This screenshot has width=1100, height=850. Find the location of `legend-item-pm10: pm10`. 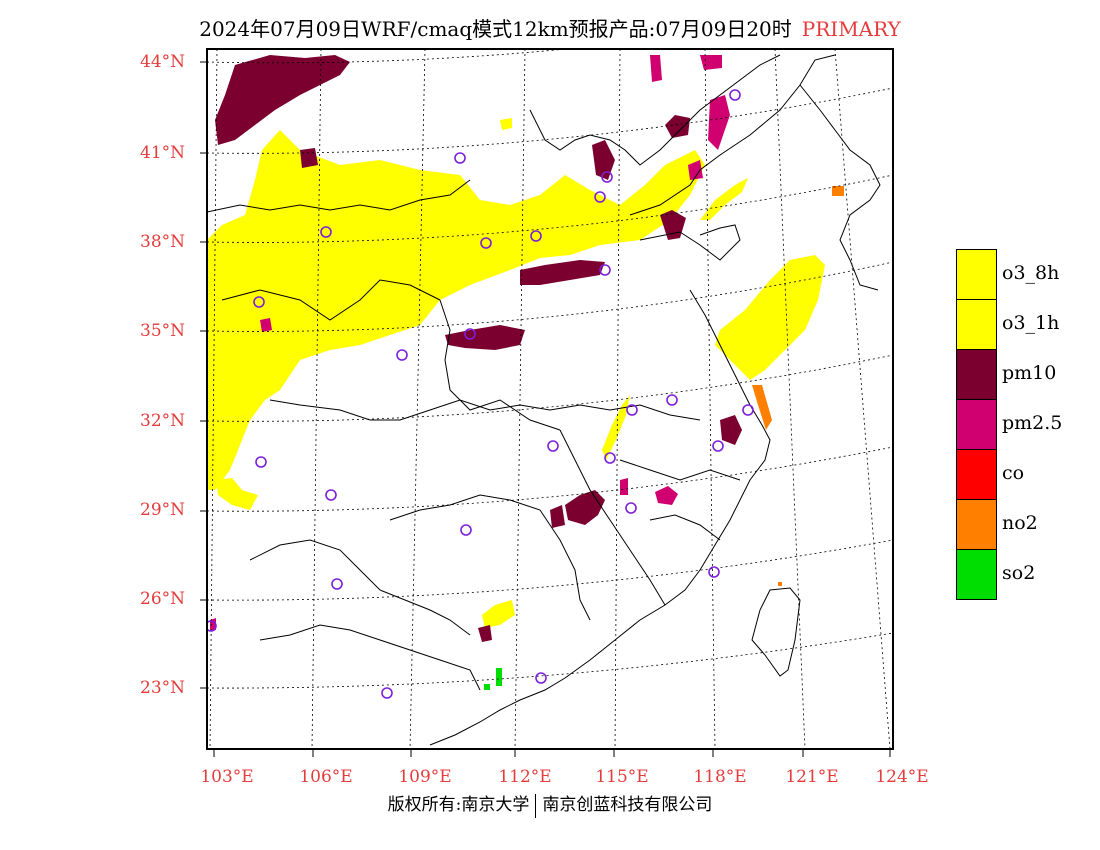

legend-item-pm10: pm10 is located at coordinates (1026, 374).